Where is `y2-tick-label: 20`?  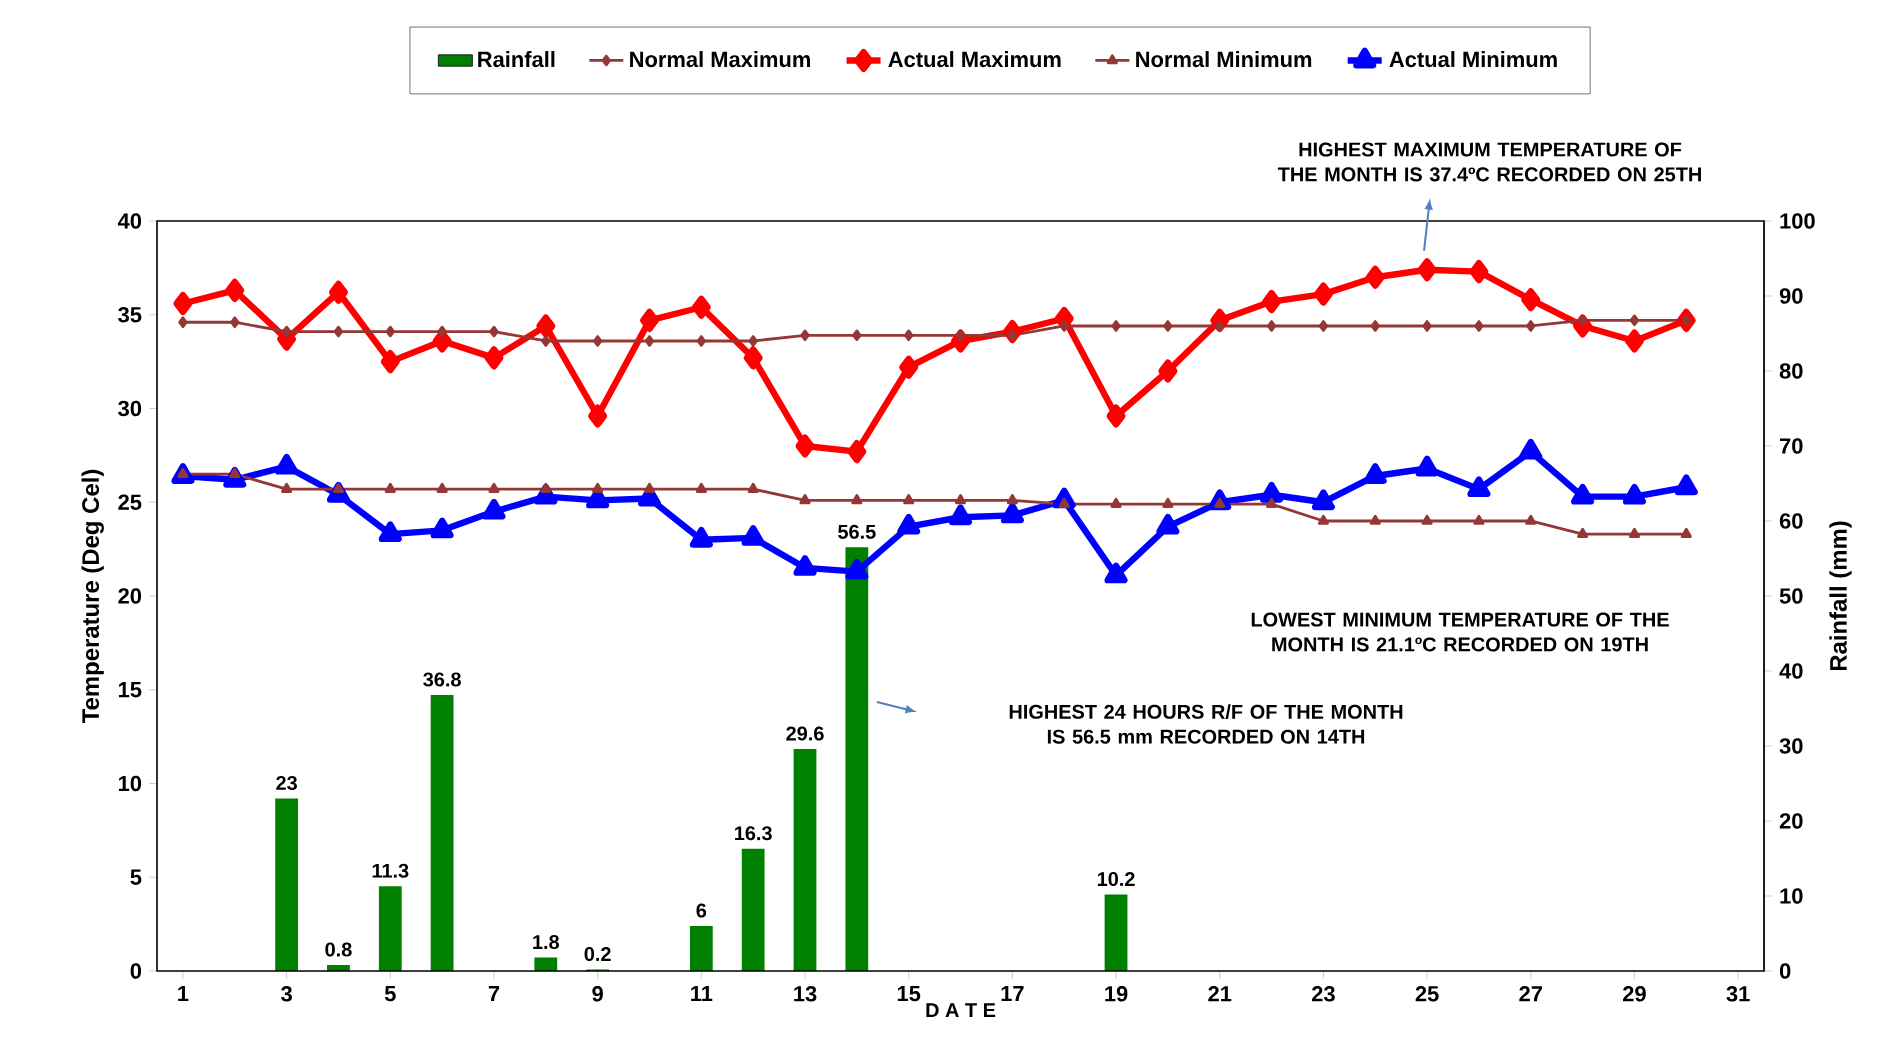 y2-tick-label: 20 is located at coordinates (1791, 821).